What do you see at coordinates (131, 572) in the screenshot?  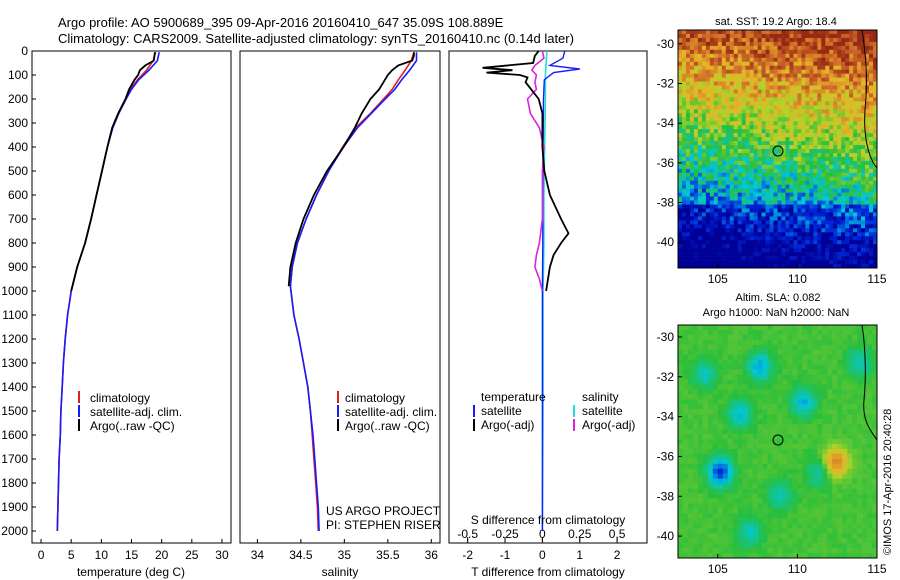 I see `temperature-xlabel: temperature (deg C)` at bounding box center [131, 572].